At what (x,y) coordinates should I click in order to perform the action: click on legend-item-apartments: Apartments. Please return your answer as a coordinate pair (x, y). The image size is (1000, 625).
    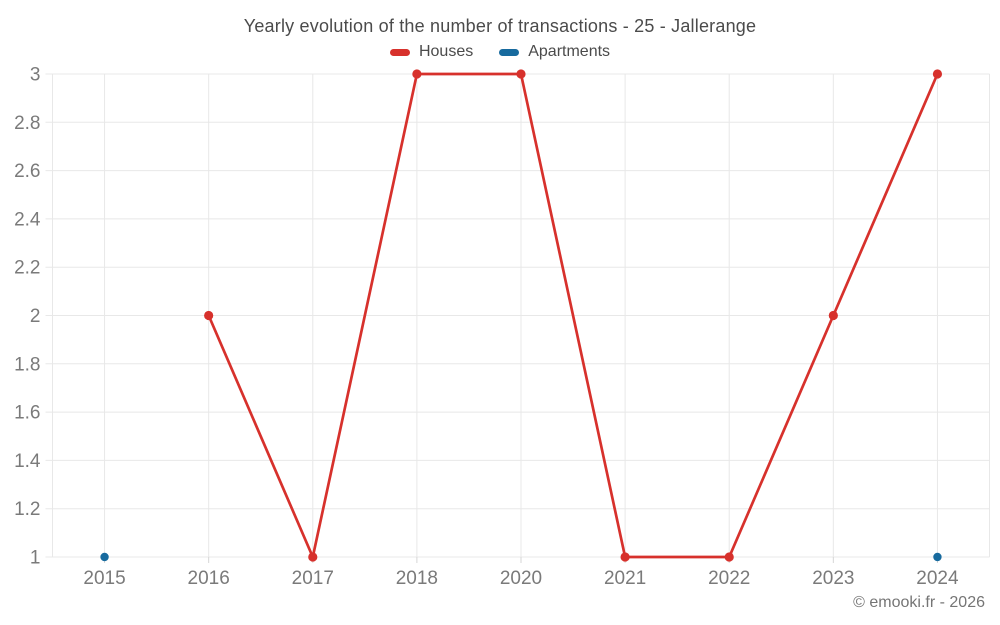
    Looking at the image, I should click on (554, 52).